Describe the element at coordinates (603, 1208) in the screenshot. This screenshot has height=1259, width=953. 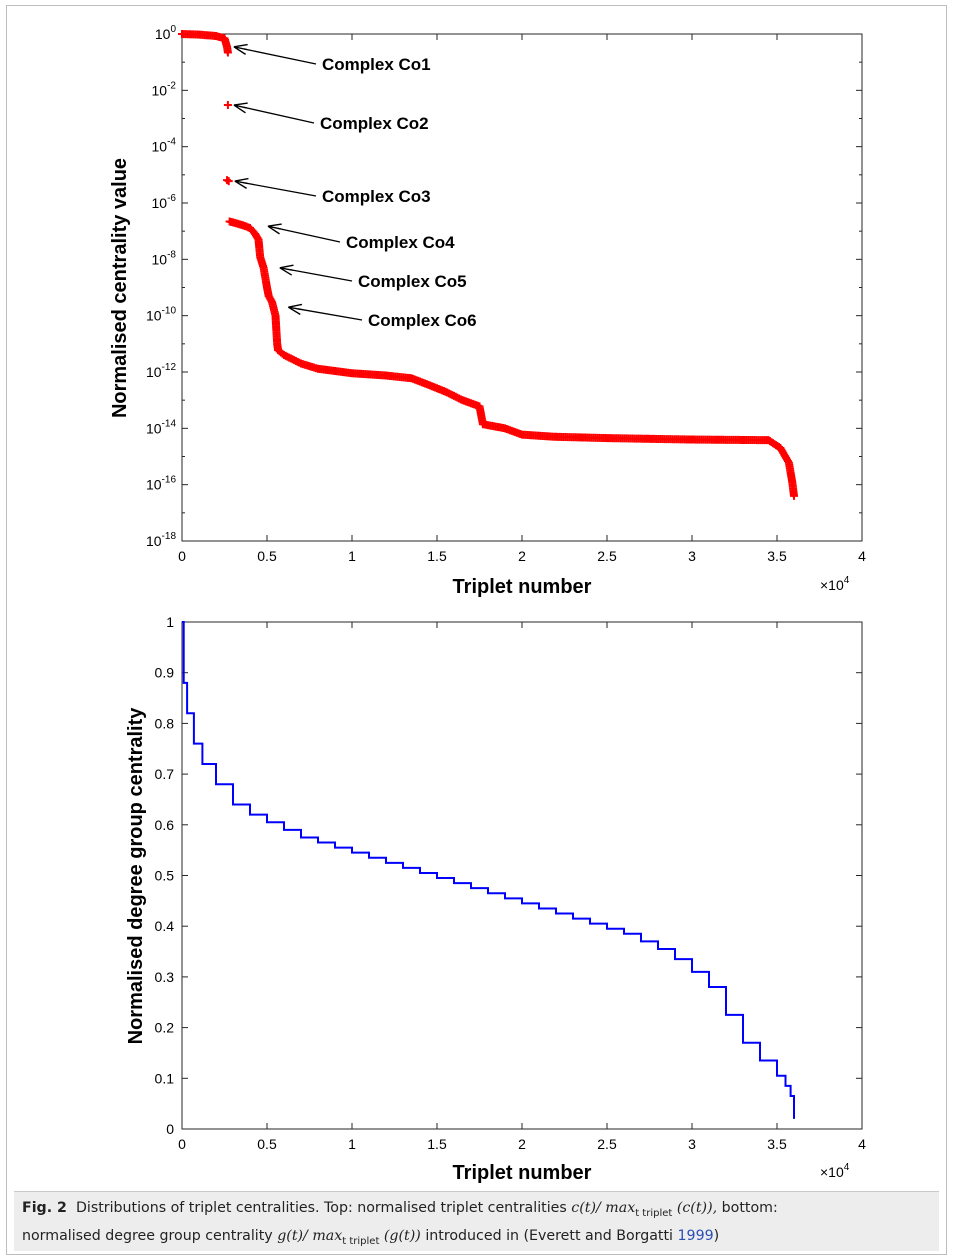
I see `caption-math-1: c(t)/ max` at that location.